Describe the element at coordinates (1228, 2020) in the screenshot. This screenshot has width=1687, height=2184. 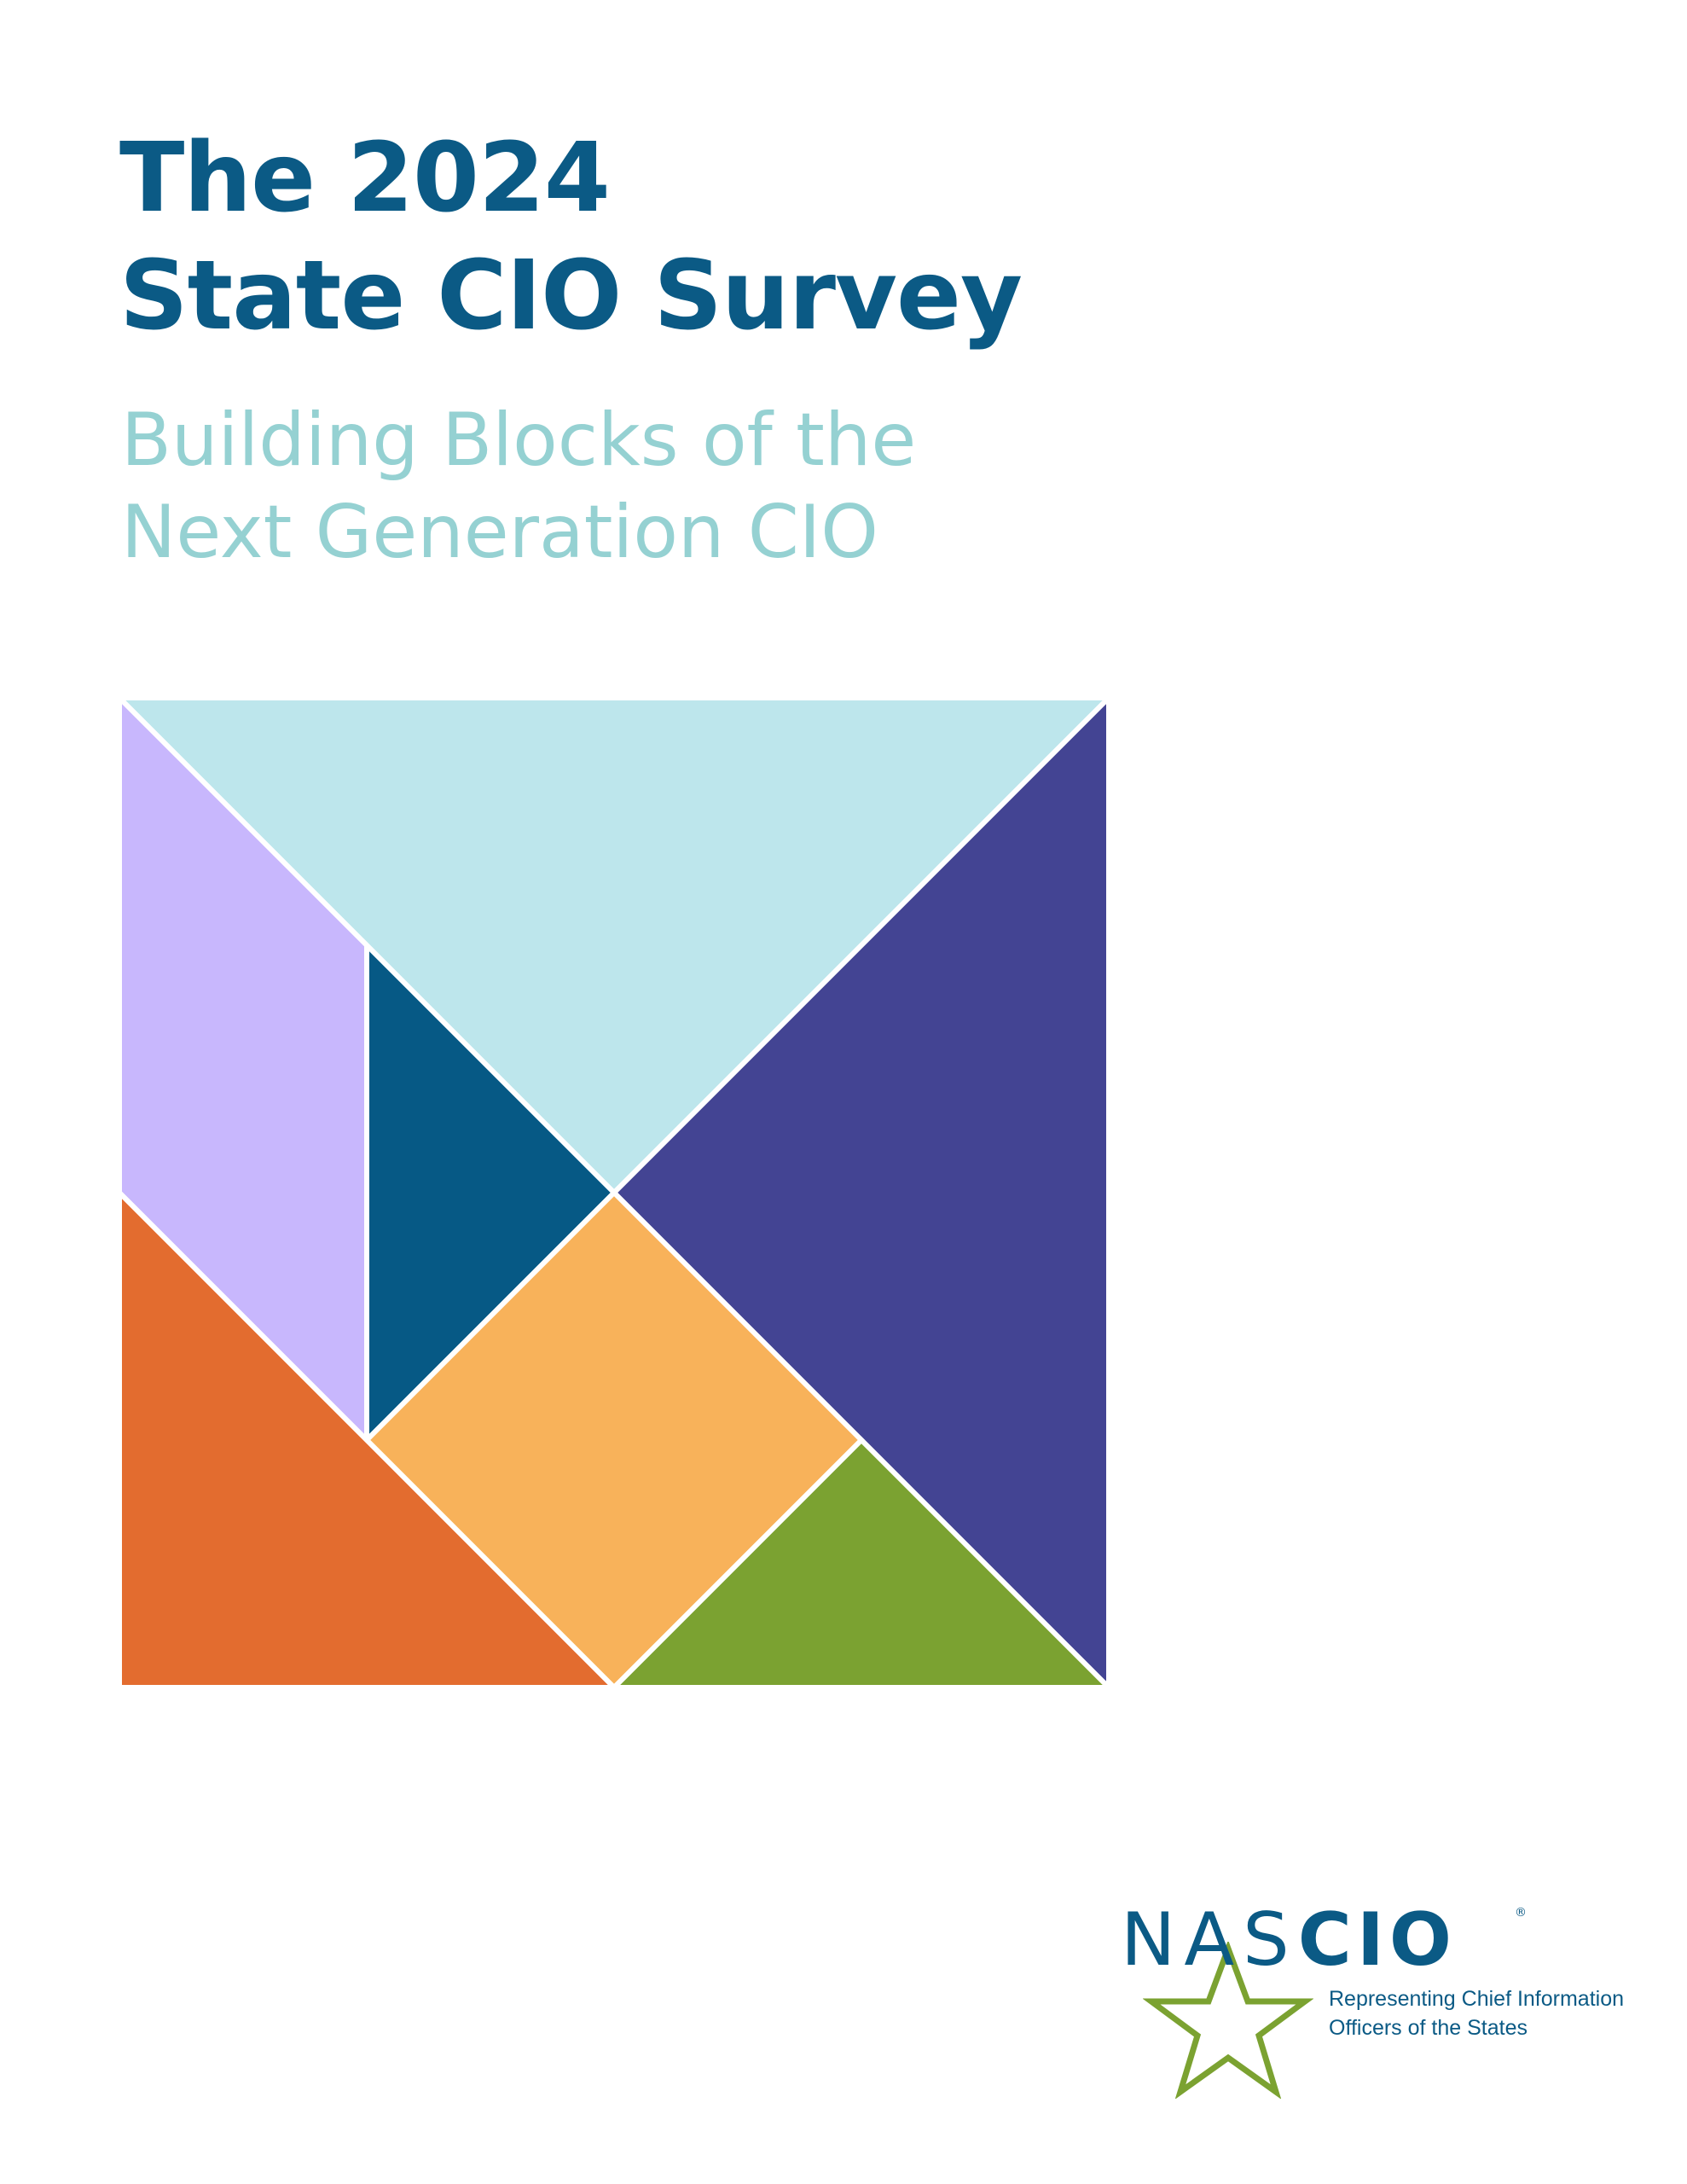
I see `star-icon` at that location.